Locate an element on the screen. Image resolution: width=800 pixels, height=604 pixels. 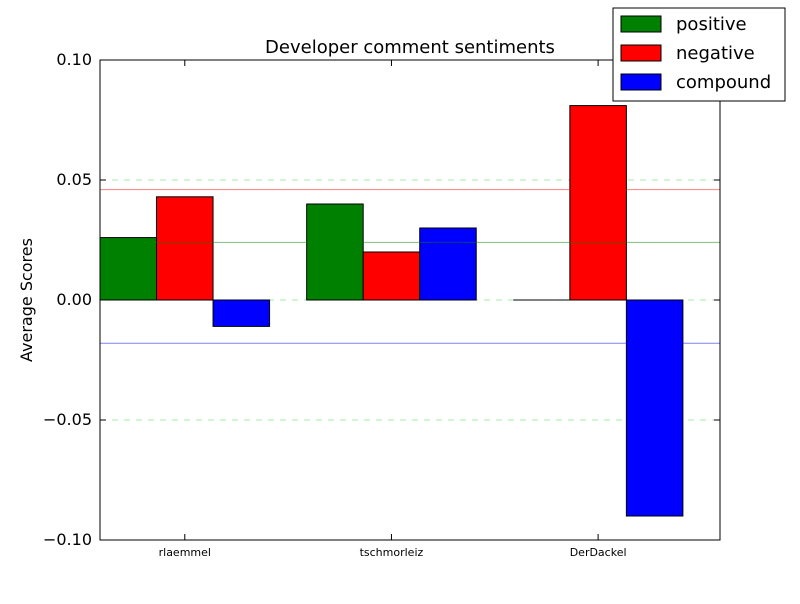
bar-negative-DerDackel is located at coordinates (598, 203).